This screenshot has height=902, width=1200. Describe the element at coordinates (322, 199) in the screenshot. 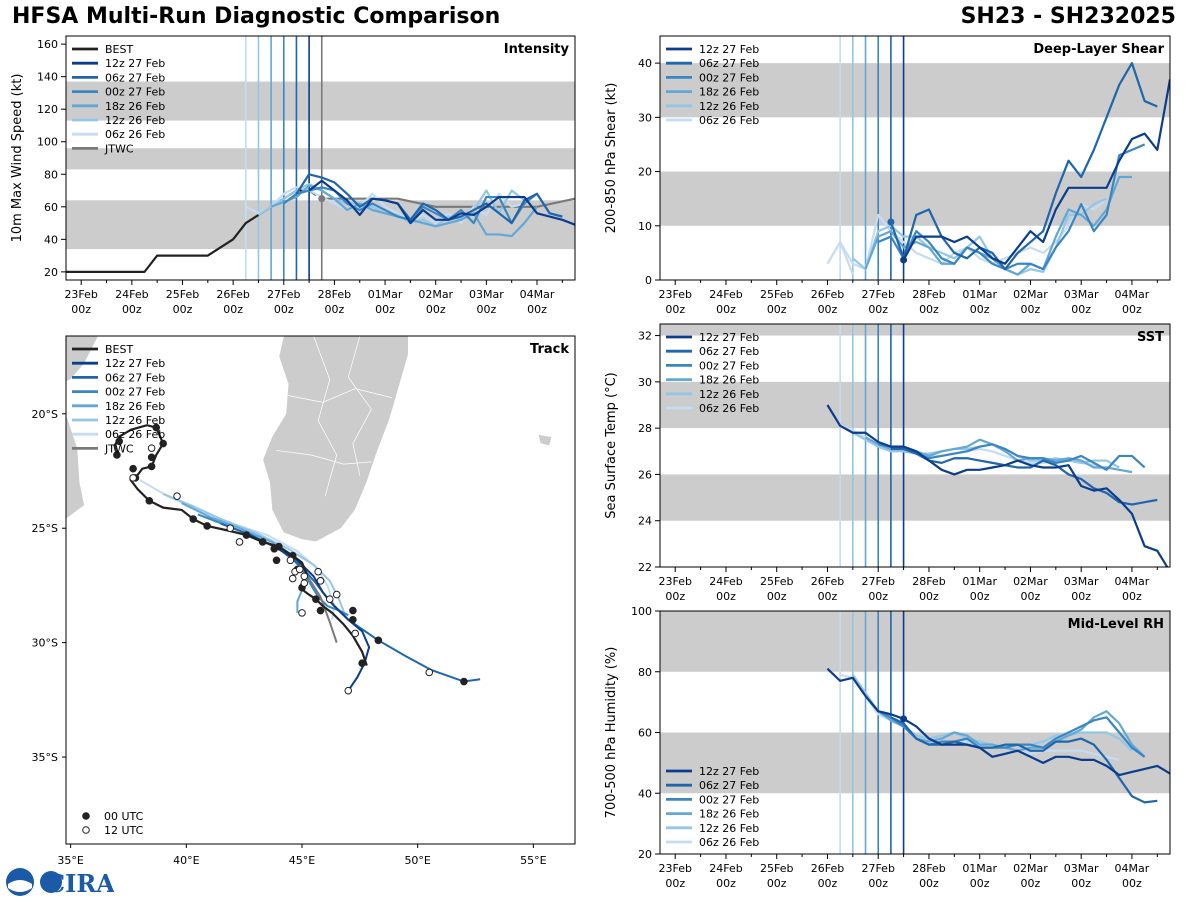

I see `jtwc-init-marker` at that location.